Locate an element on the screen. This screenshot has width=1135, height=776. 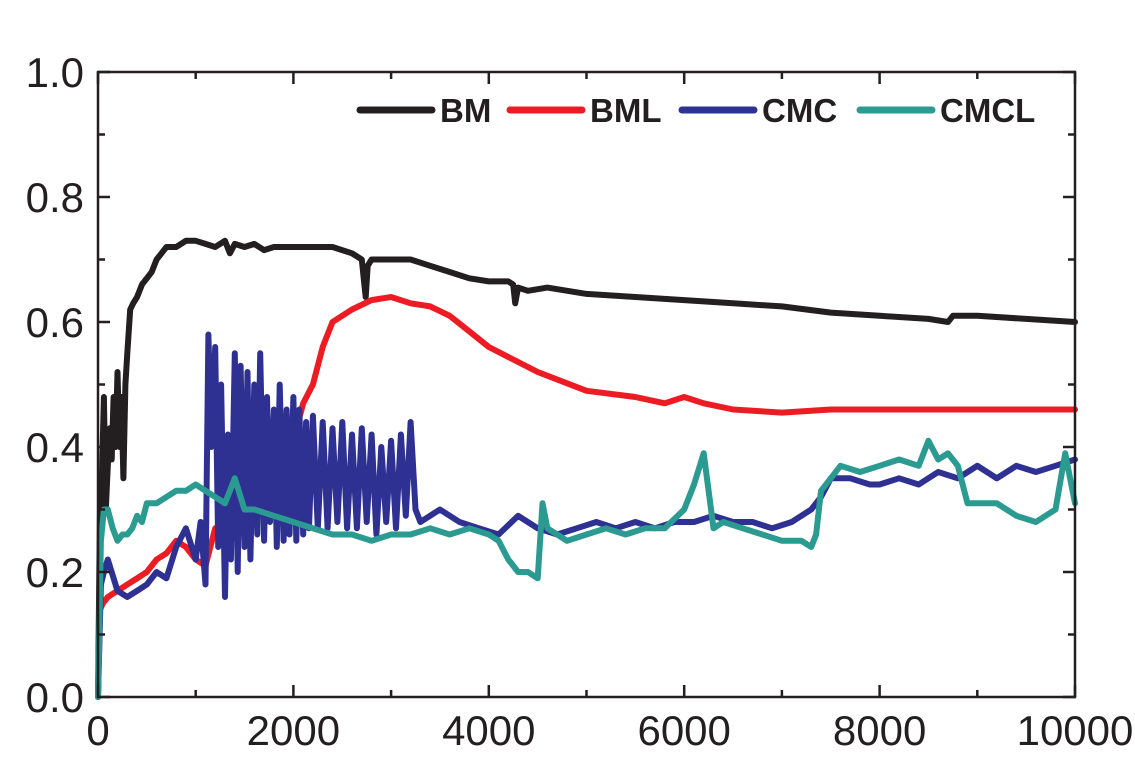
y-tick-label: 0.0 is located at coordinates (55, 697).